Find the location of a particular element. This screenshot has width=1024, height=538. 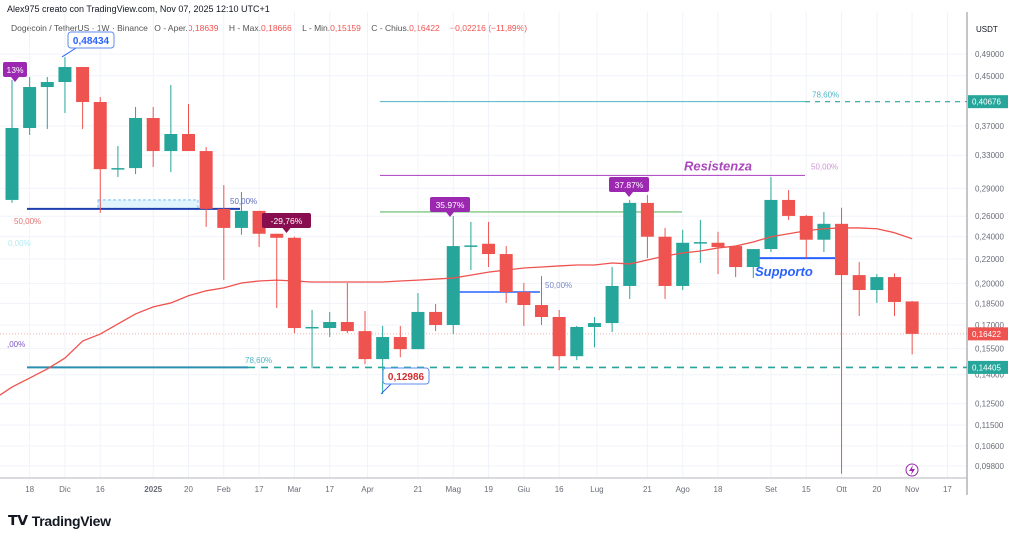

percent-tag-label: 35.97% is located at coordinates (450, 205).